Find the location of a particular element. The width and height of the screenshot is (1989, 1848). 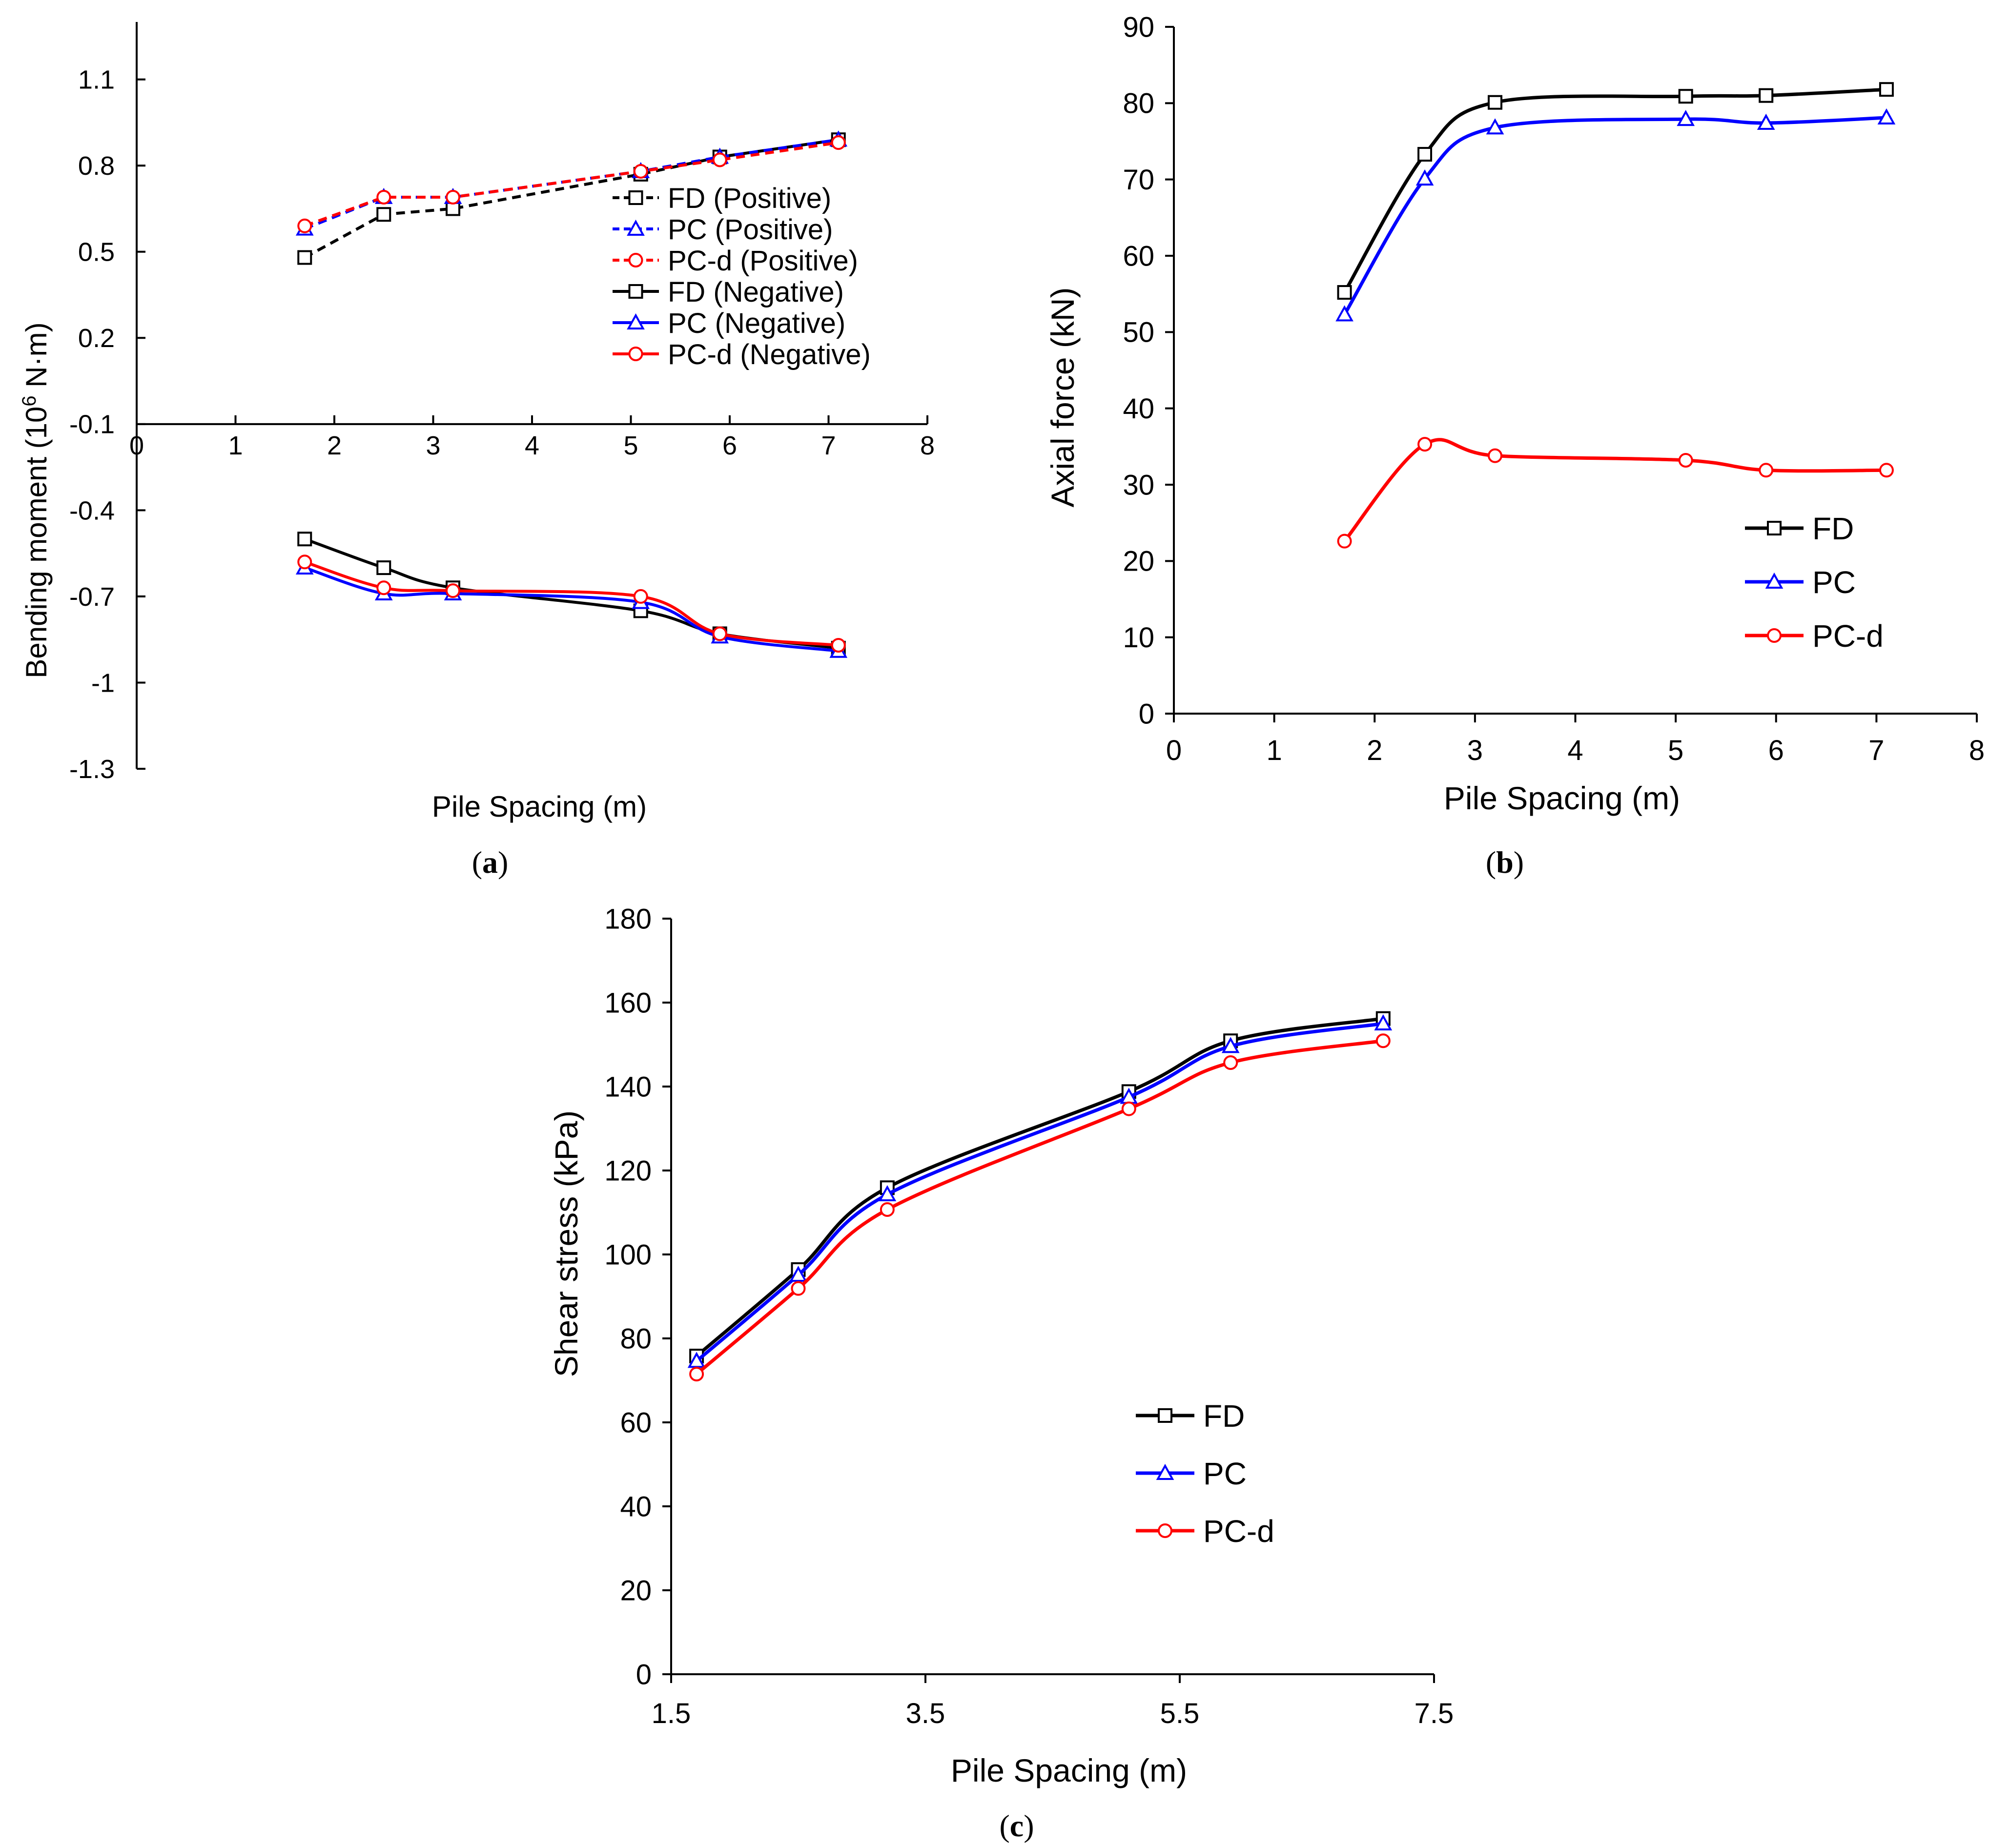

panel-b-caption-letter: b is located at coordinates (1505, 862).